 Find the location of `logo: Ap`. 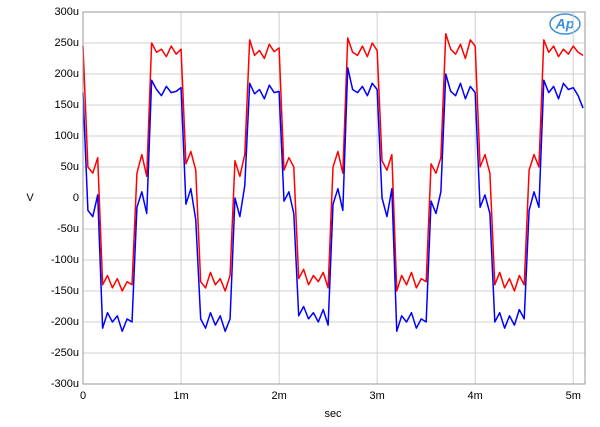

logo: Ap is located at coordinates (565, 24).